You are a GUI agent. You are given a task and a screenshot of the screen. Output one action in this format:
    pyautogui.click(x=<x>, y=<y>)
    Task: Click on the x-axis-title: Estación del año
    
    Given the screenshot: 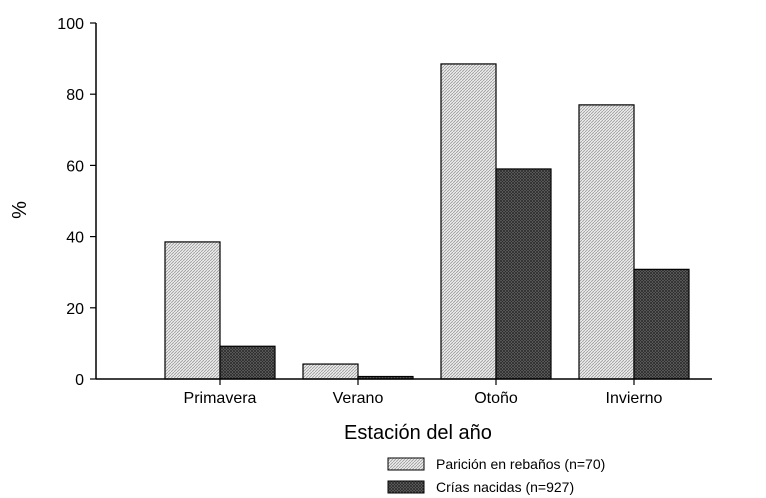 What is the action you would take?
    pyautogui.click(x=418, y=433)
    